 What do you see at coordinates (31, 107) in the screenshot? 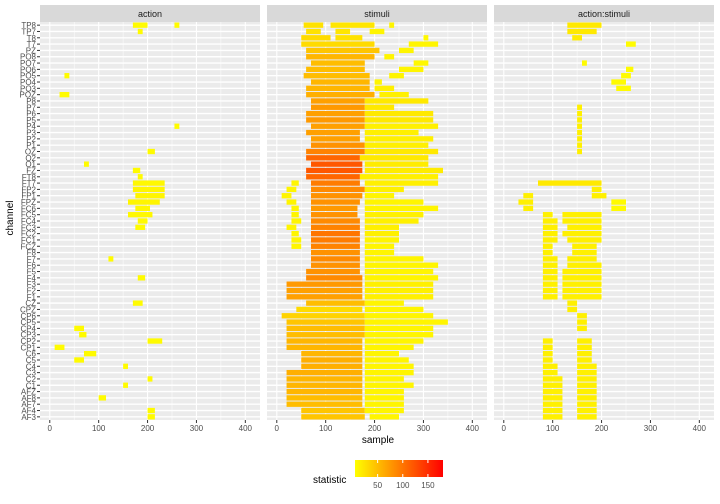
I see `y-tick-label: P7` at bounding box center [31, 107].